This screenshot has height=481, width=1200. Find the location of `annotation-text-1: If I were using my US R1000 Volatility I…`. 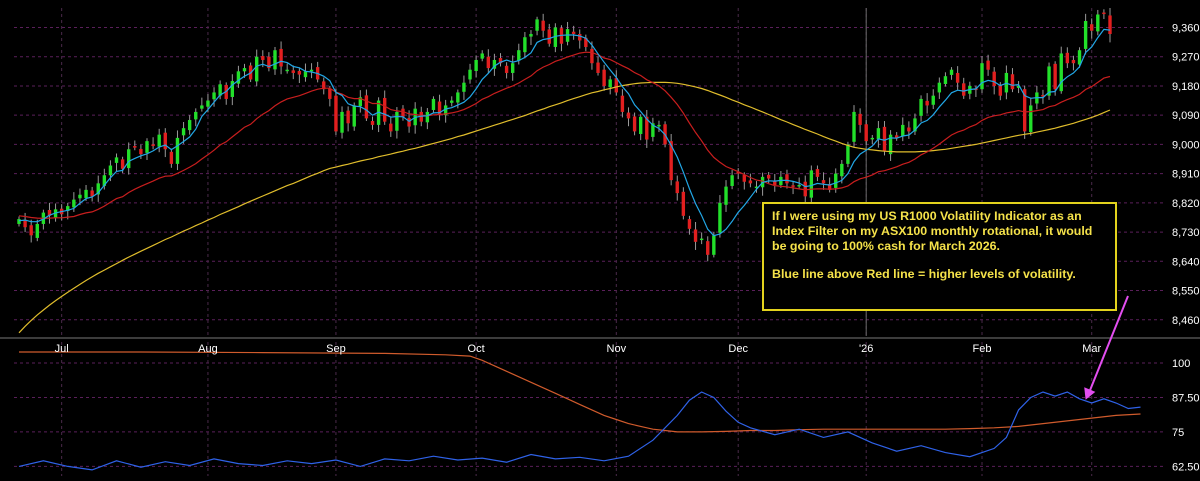

annotation-text-1: If I were using my US R1000 Volatility I… is located at coordinates (939, 231).